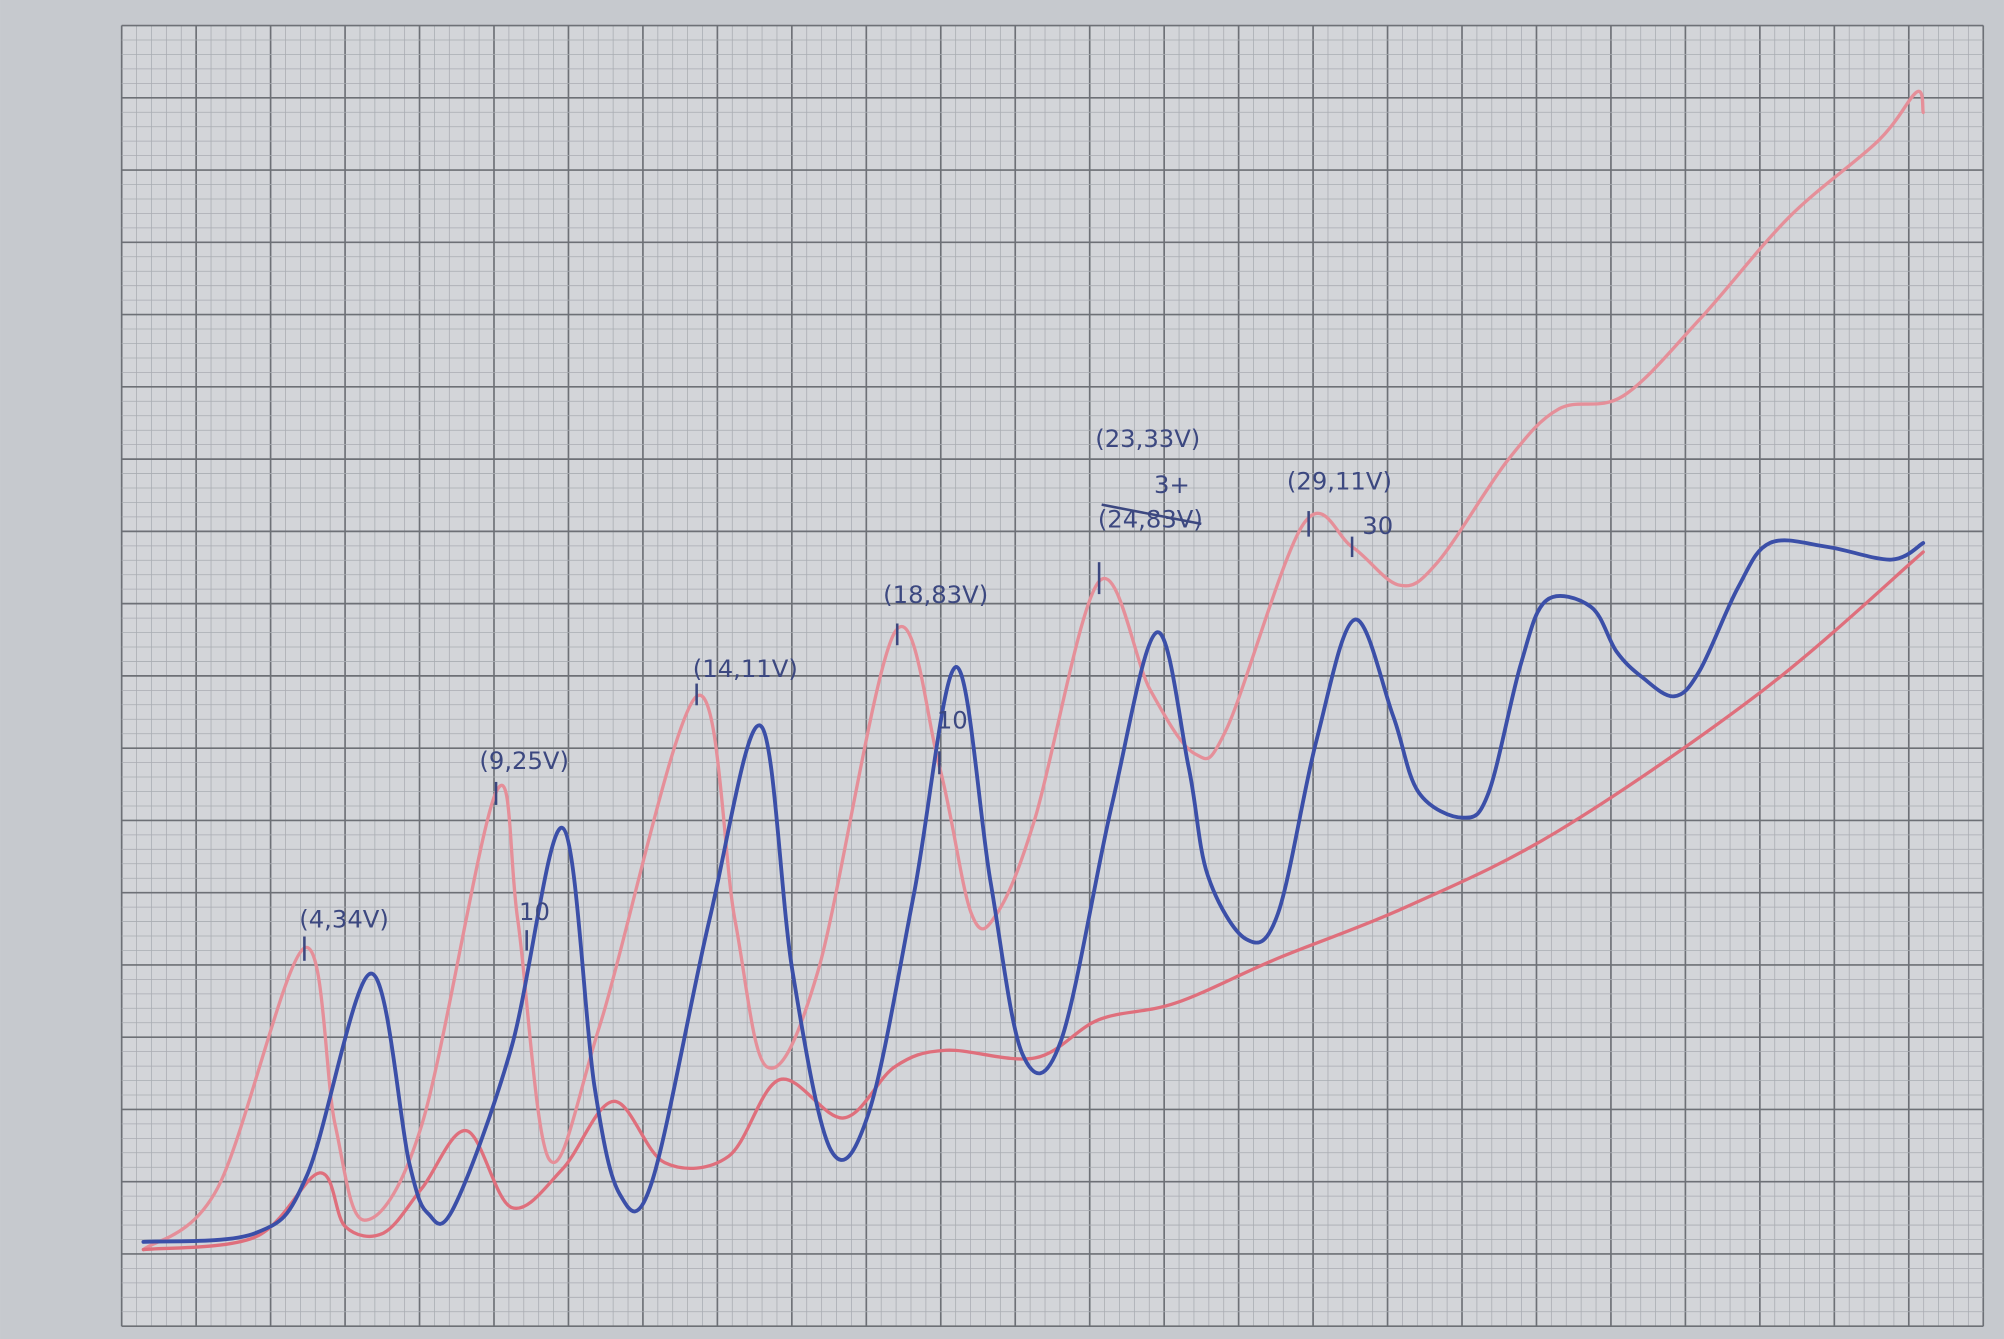 The width and height of the screenshot is (2004, 1339). Describe the element at coordinates (745, 668) in the screenshot. I see `annotation: (14,11V)` at that location.